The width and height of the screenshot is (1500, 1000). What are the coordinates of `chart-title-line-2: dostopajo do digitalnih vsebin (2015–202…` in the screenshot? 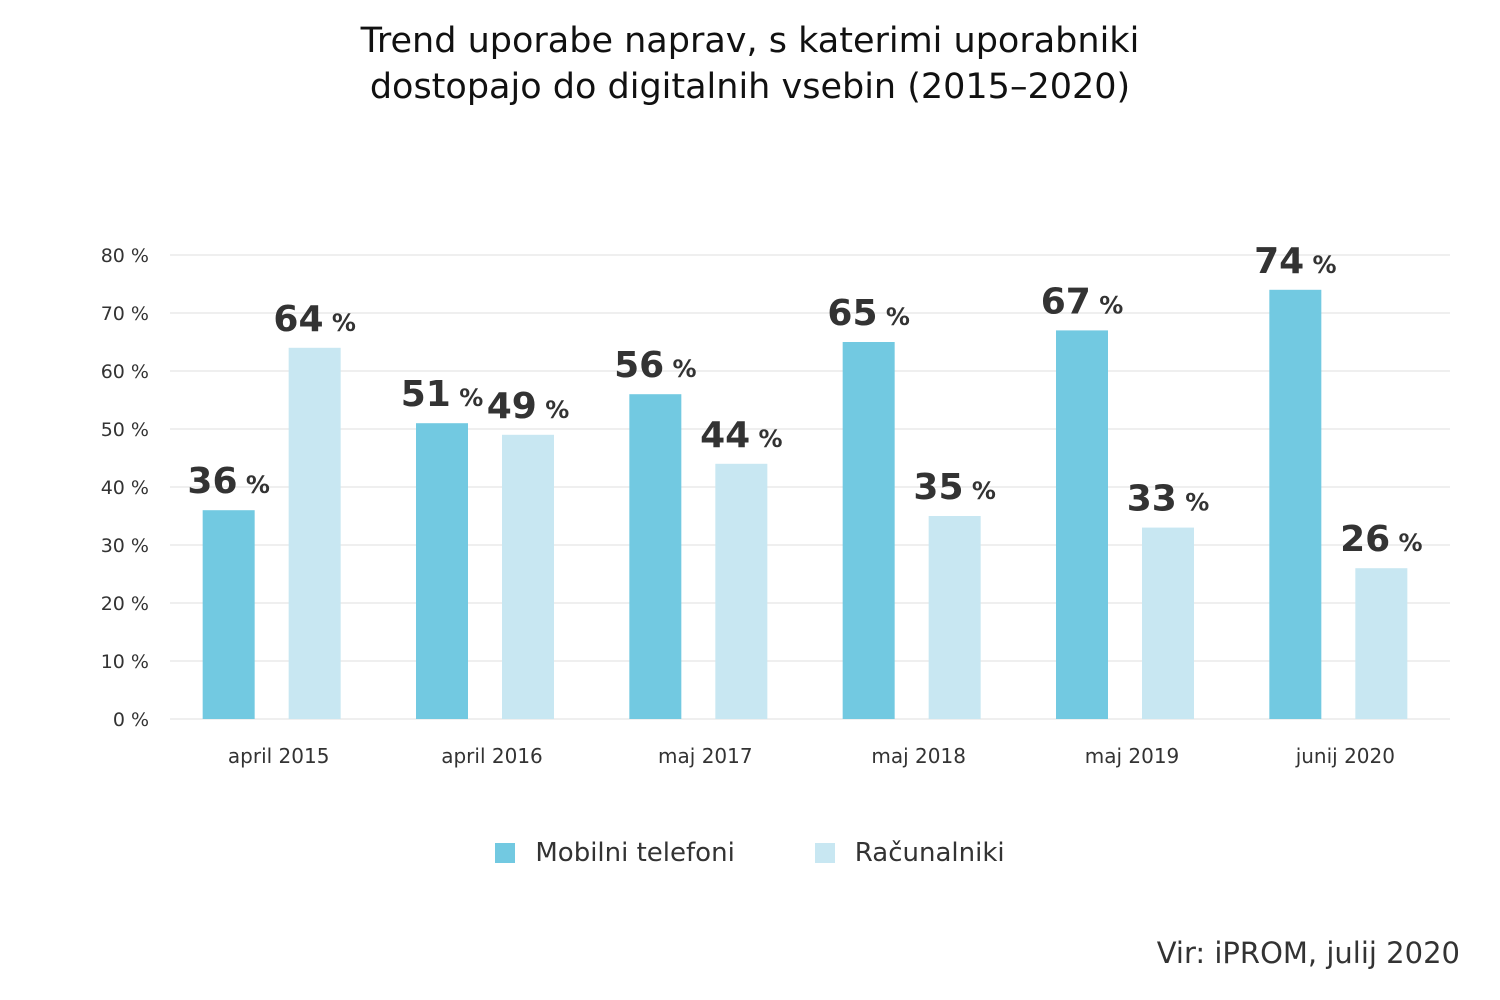 It's located at (750, 87).